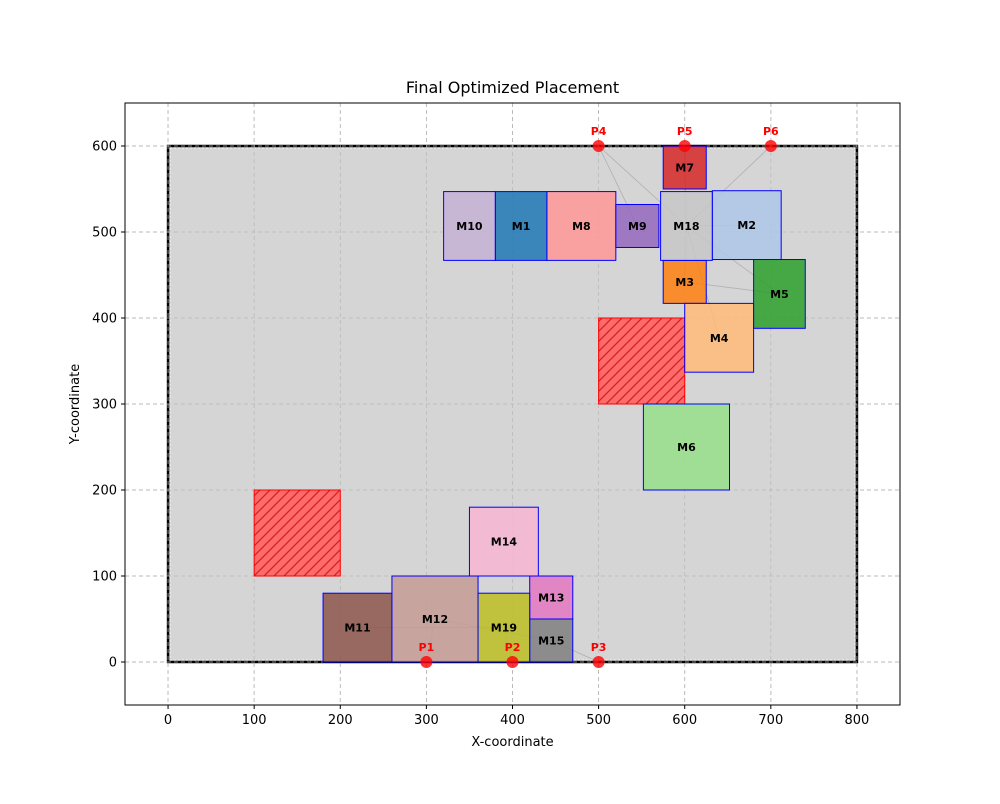 This screenshot has height=804, width=1000. What do you see at coordinates (254, 720) in the screenshot?
I see `x-tick-label: 100` at bounding box center [254, 720].